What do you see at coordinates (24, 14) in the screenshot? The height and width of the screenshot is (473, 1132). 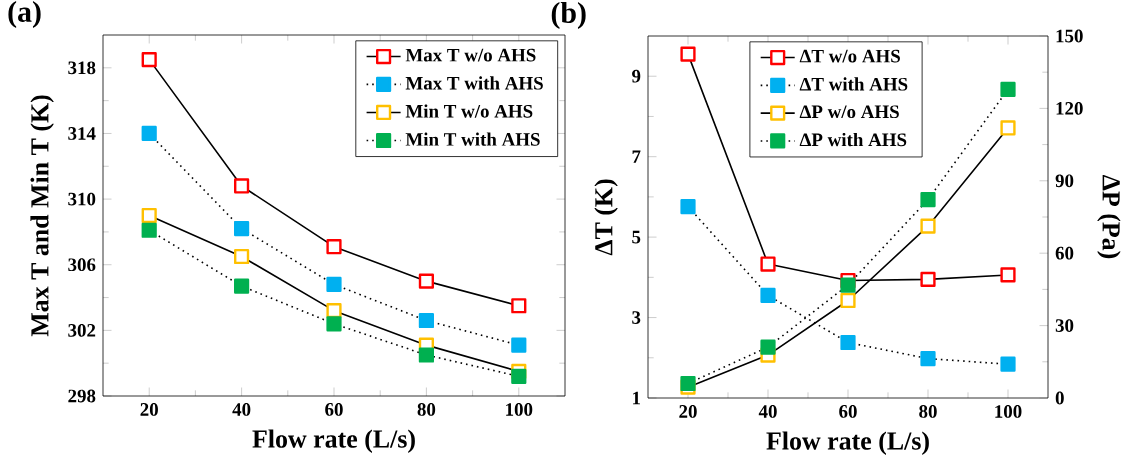 I see `chart-title: (a)` at bounding box center [24, 14].